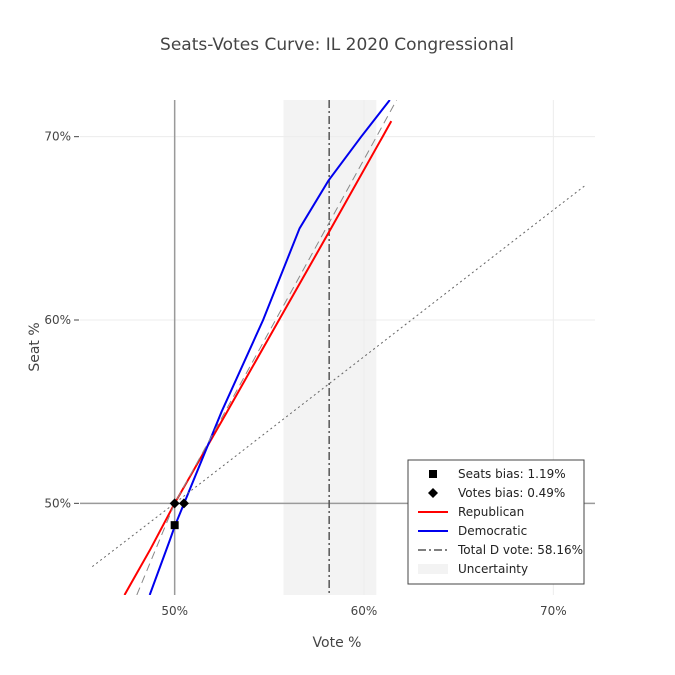 This screenshot has height=675, width=675. What do you see at coordinates (511, 493) in the screenshot?
I see `legend-label-votes-bias-0-49: Votes bias: 0.49%` at bounding box center [511, 493].